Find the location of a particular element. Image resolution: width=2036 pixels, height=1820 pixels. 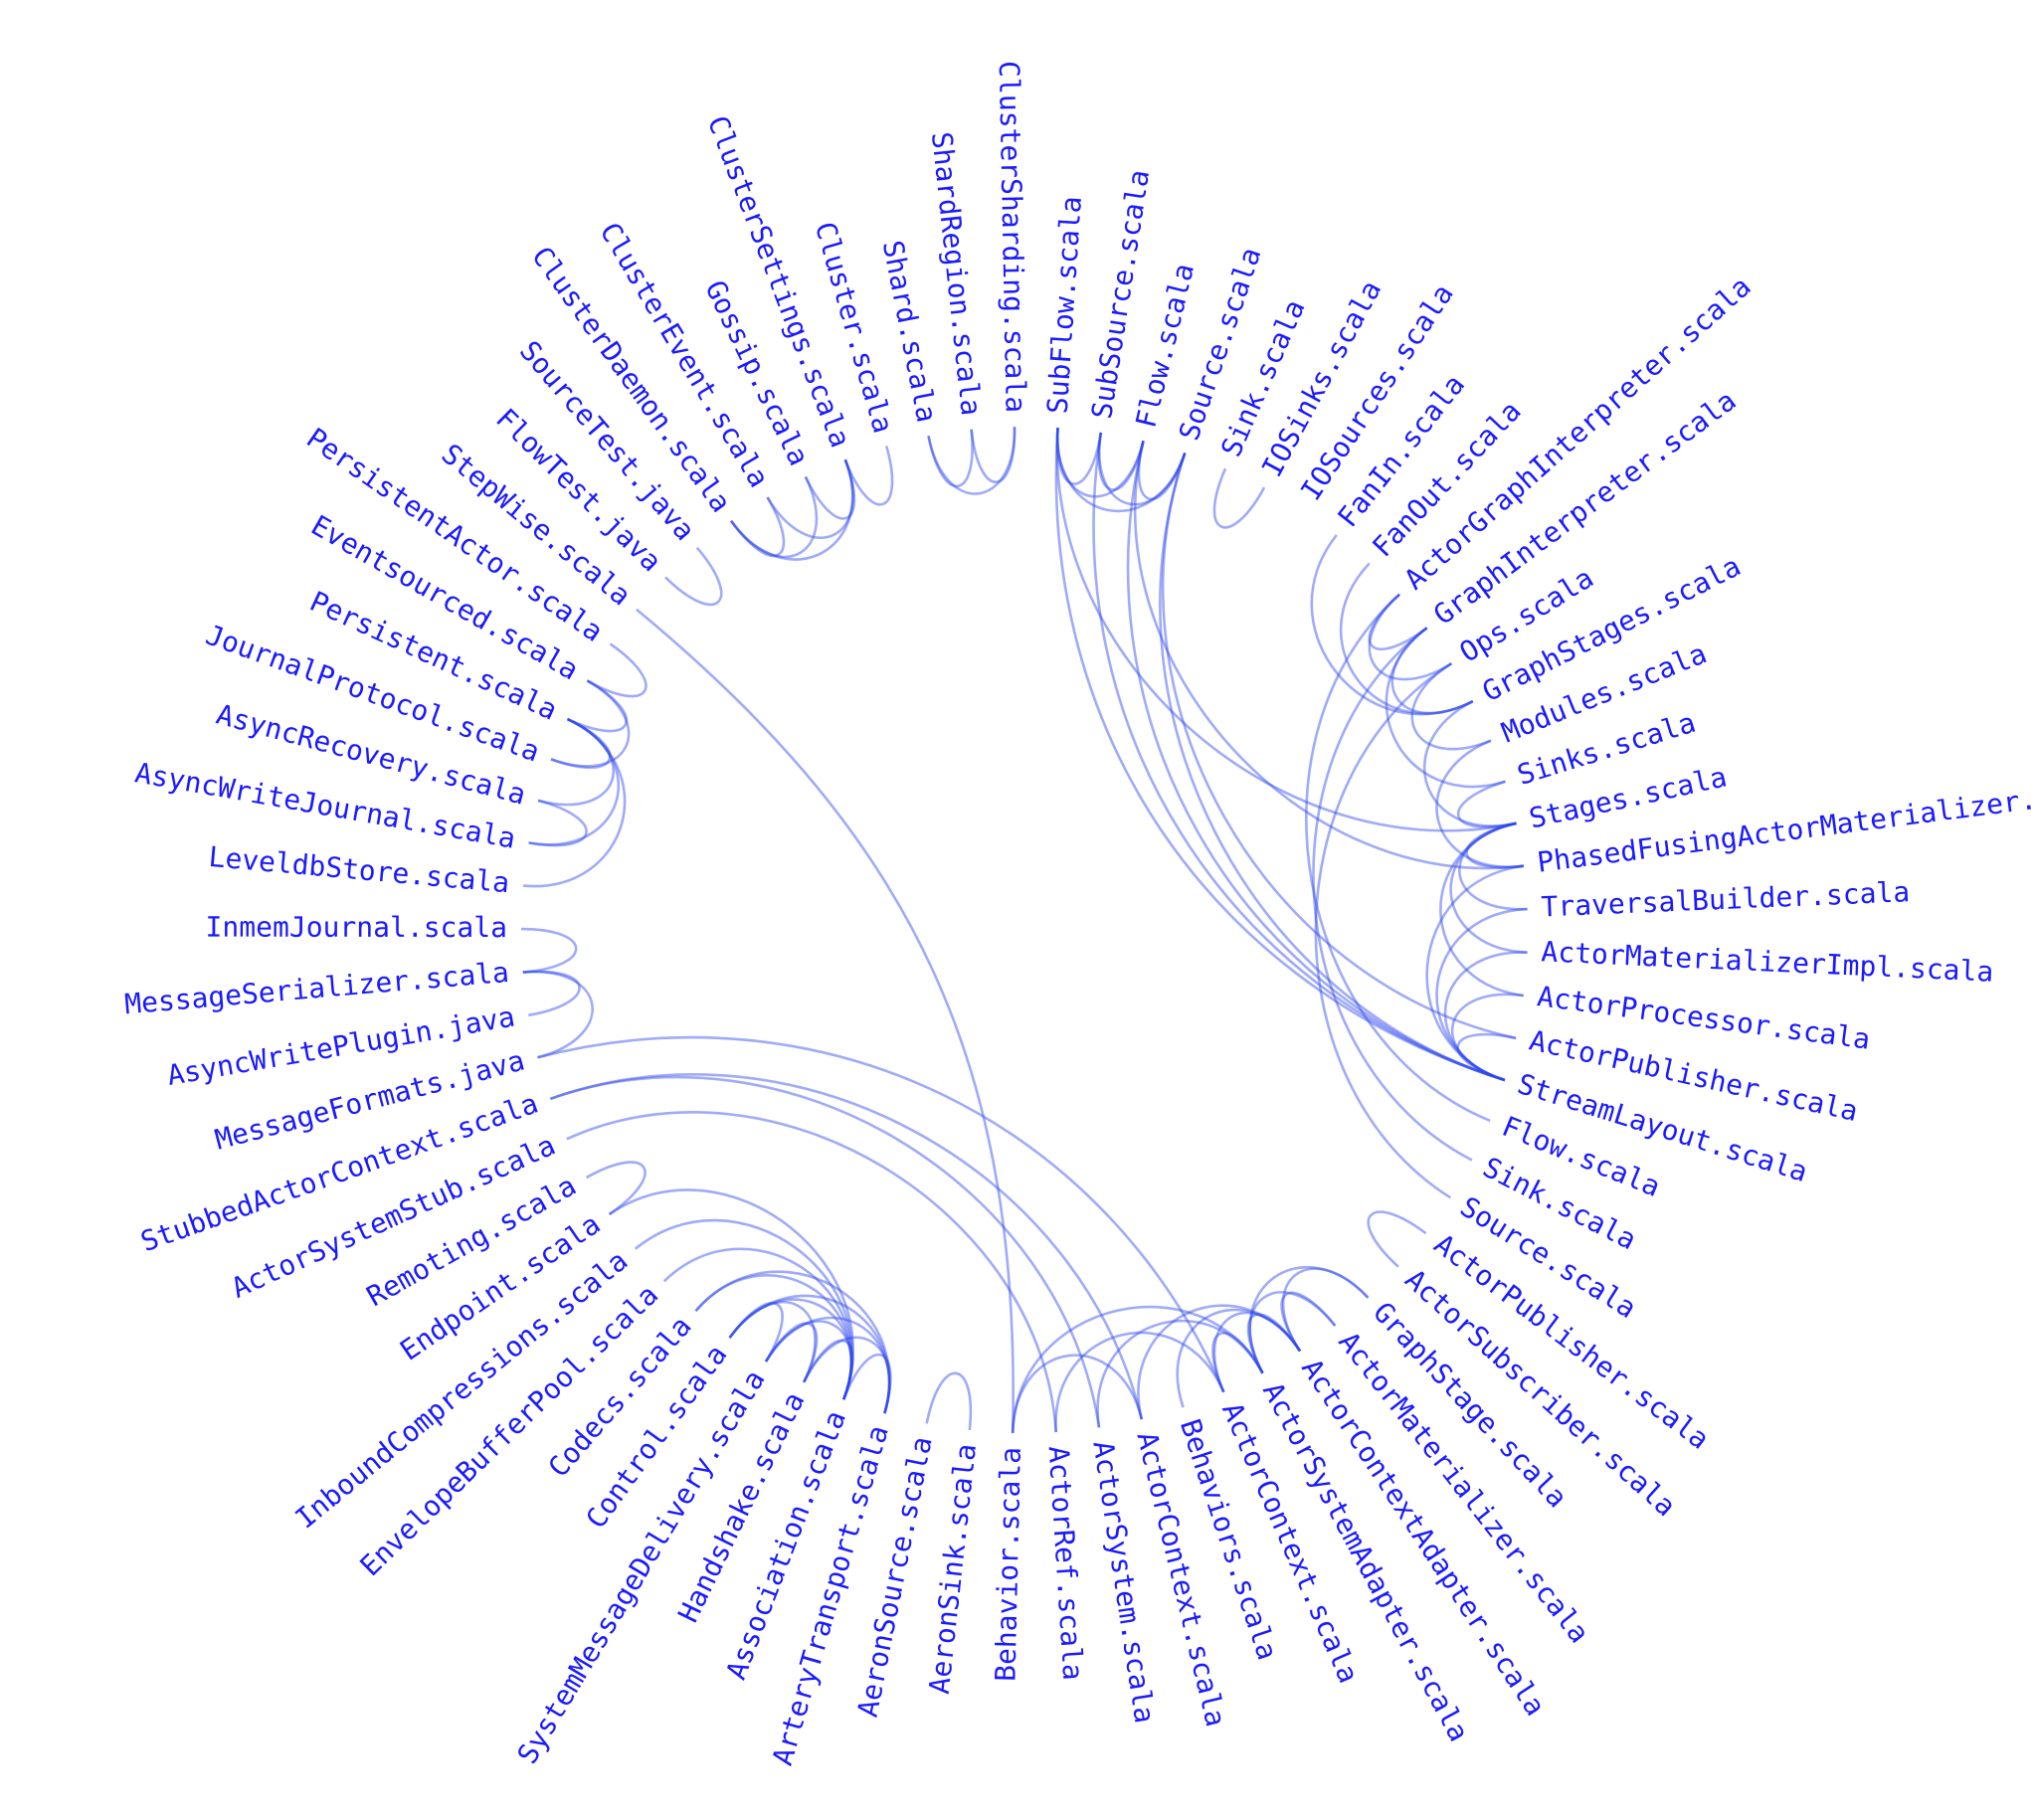

node-label: SubFlow.scala is located at coordinates (1064, 305).